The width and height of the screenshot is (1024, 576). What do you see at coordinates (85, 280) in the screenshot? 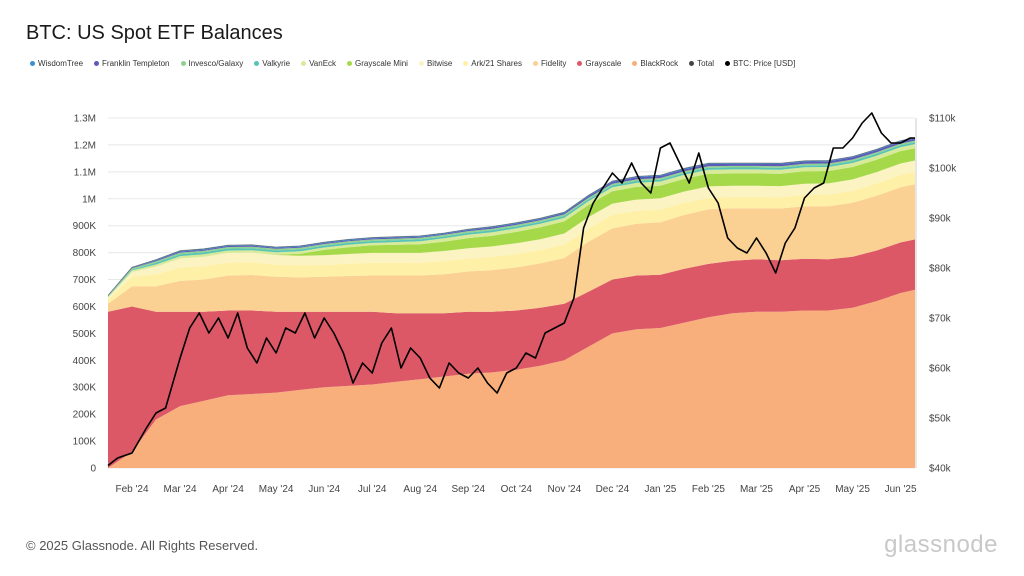
I see `y-left-tick-label: 700K` at bounding box center [85, 280].